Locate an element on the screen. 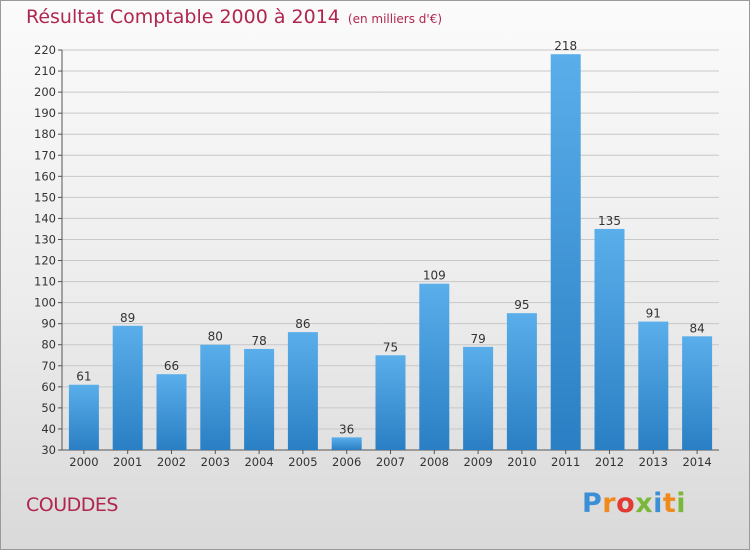 The height and width of the screenshot is (550, 750). bar-2004 is located at coordinates (259, 399).